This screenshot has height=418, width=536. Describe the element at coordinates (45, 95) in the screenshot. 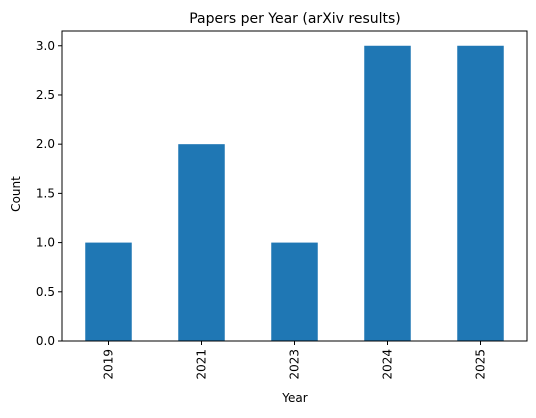

I see `y-tick-label-2.5: 2.5` at that location.